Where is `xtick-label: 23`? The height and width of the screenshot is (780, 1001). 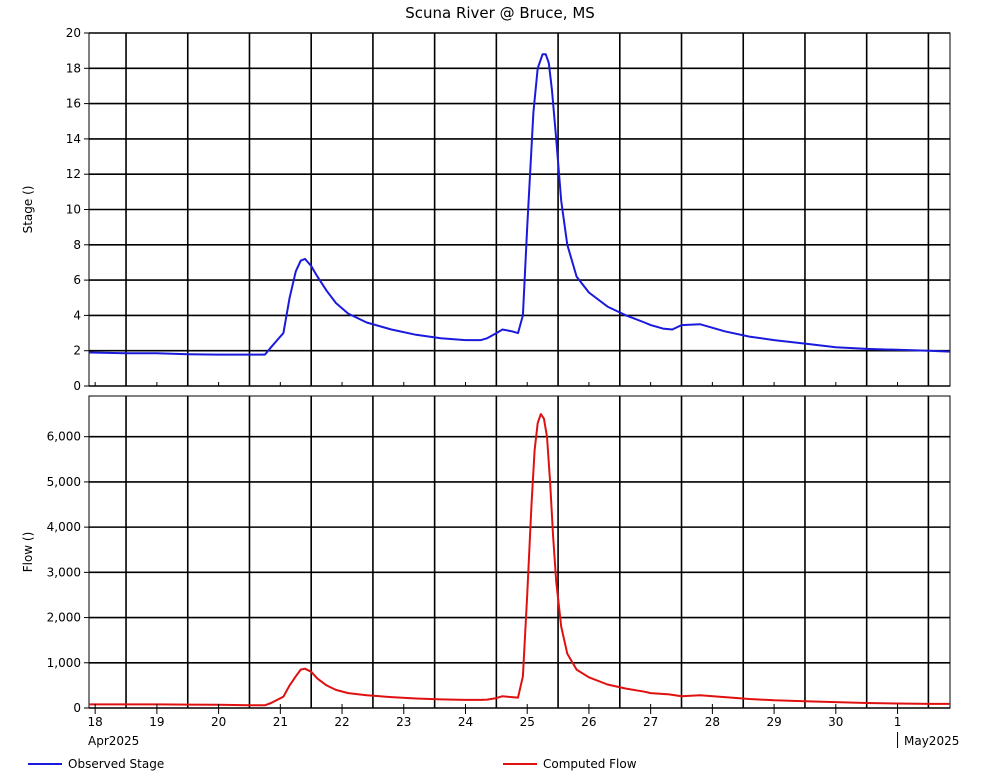
xtick-label: 23 is located at coordinates (403, 722).